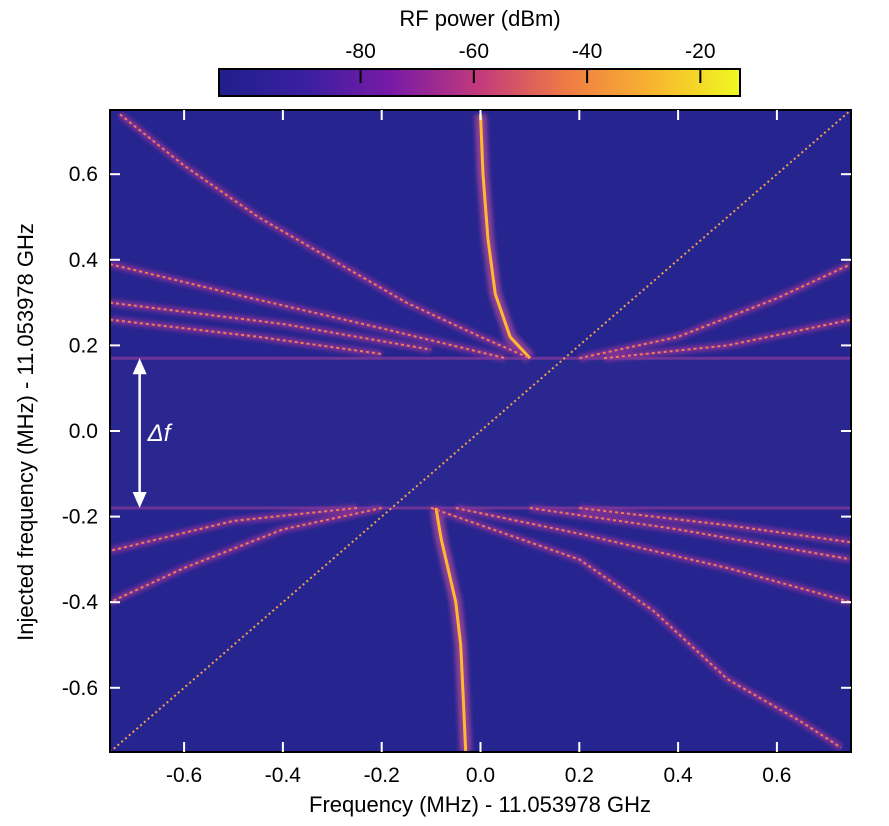  I want to click on colorbar-gradient, so click(479, 82).